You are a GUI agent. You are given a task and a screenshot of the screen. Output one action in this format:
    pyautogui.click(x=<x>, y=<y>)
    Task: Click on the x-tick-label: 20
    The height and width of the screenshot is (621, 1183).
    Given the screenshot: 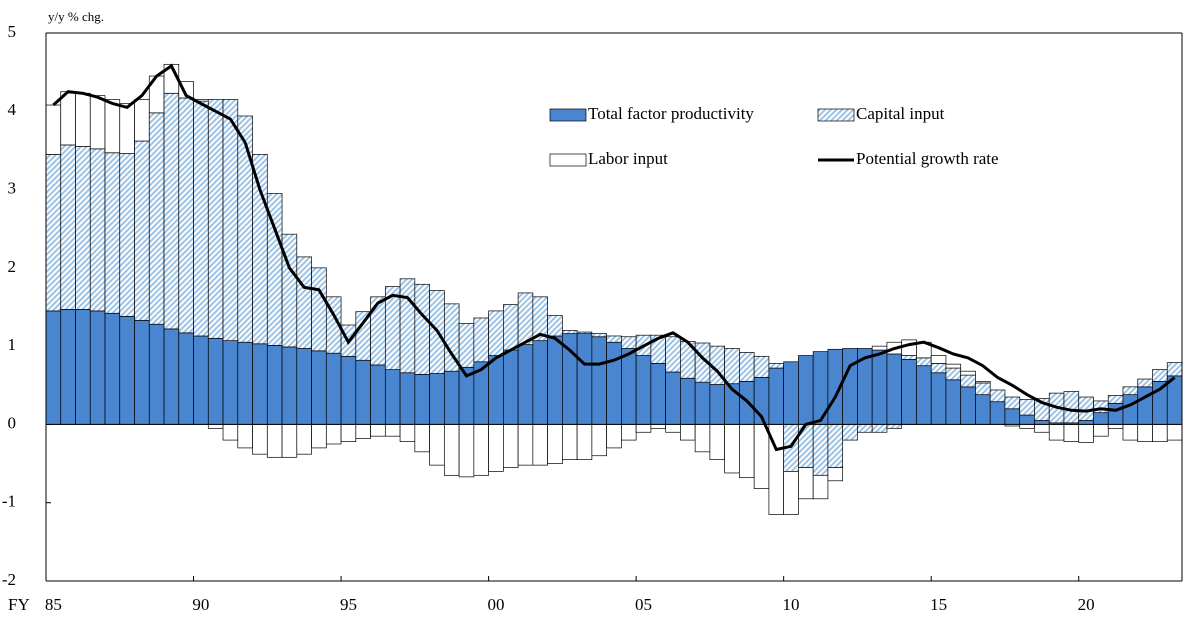 What is the action you would take?
    pyautogui.click(x=1086, y=604)
    